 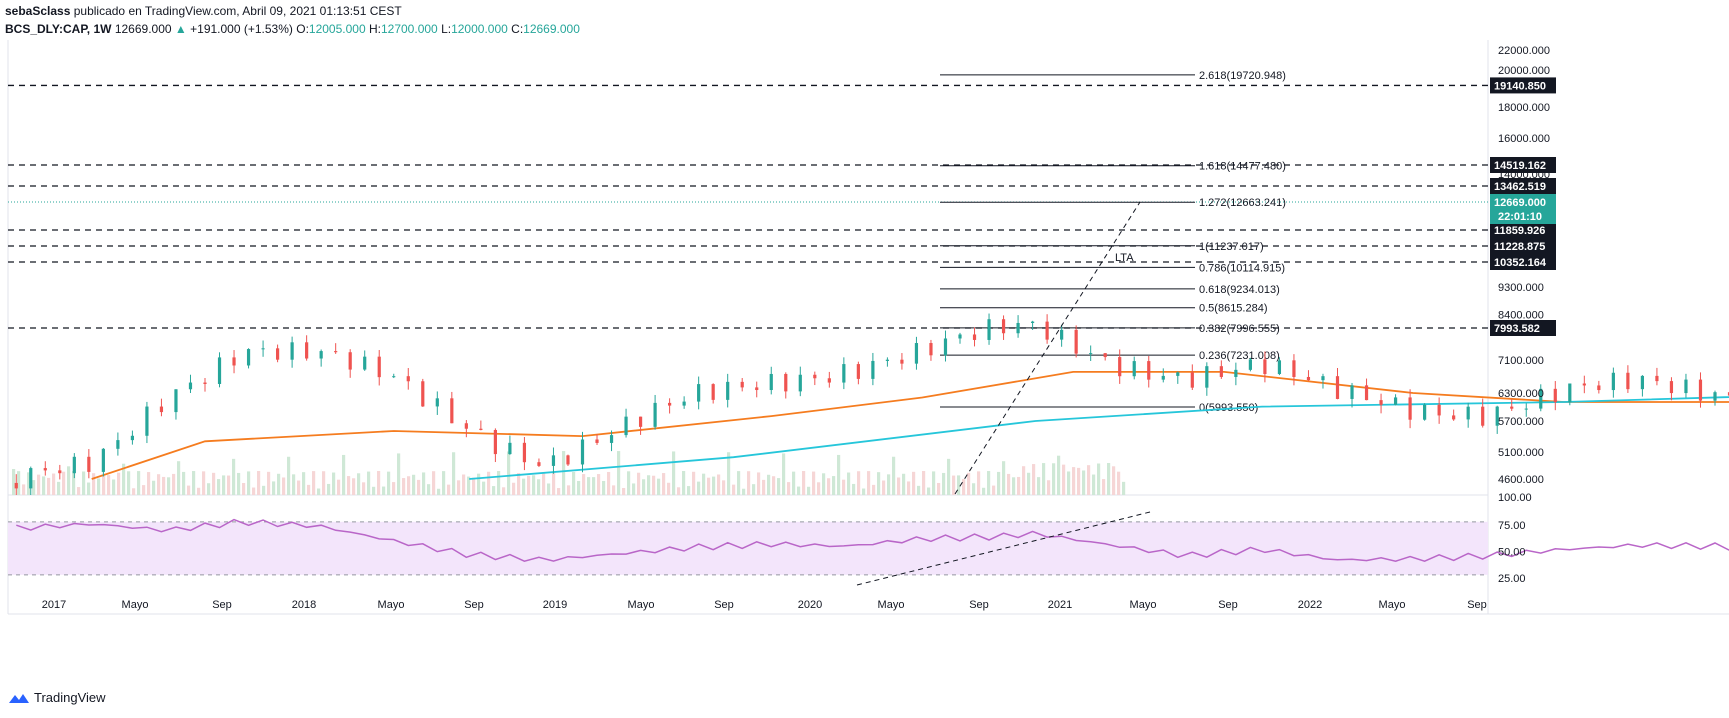 I want to click on tradingview-logo: TradingView, so click(x=57, y=697).